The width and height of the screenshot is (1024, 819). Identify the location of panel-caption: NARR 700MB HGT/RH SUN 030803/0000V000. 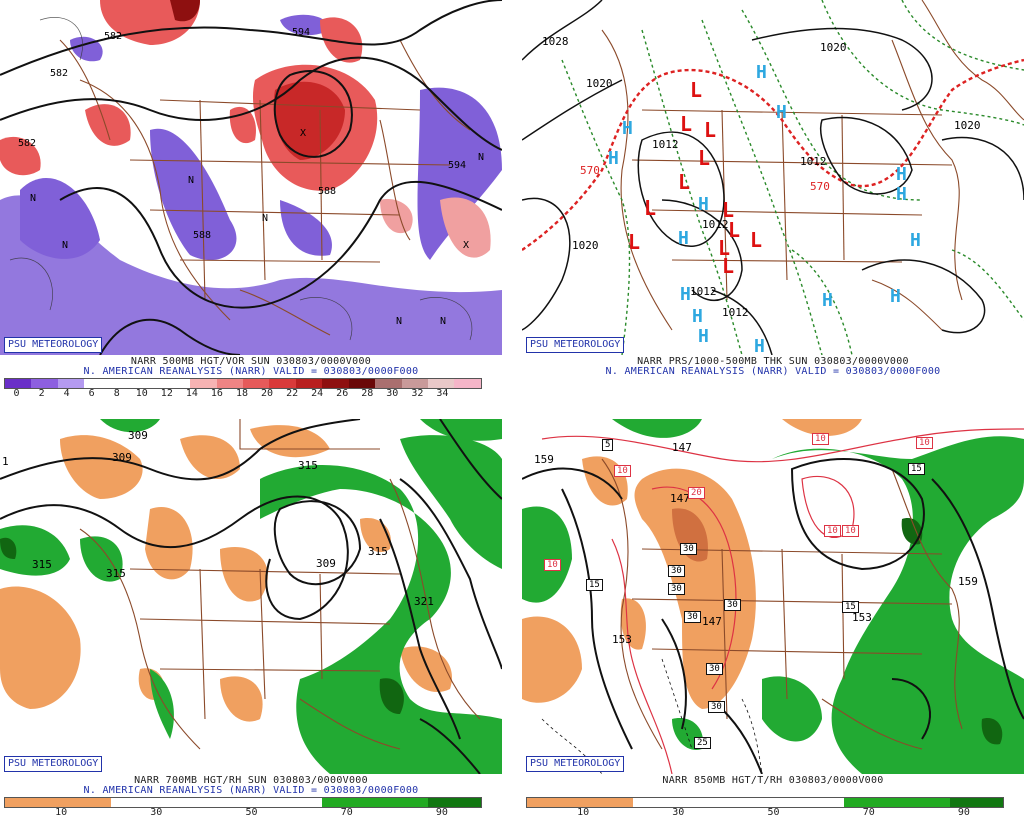
(251, 780).